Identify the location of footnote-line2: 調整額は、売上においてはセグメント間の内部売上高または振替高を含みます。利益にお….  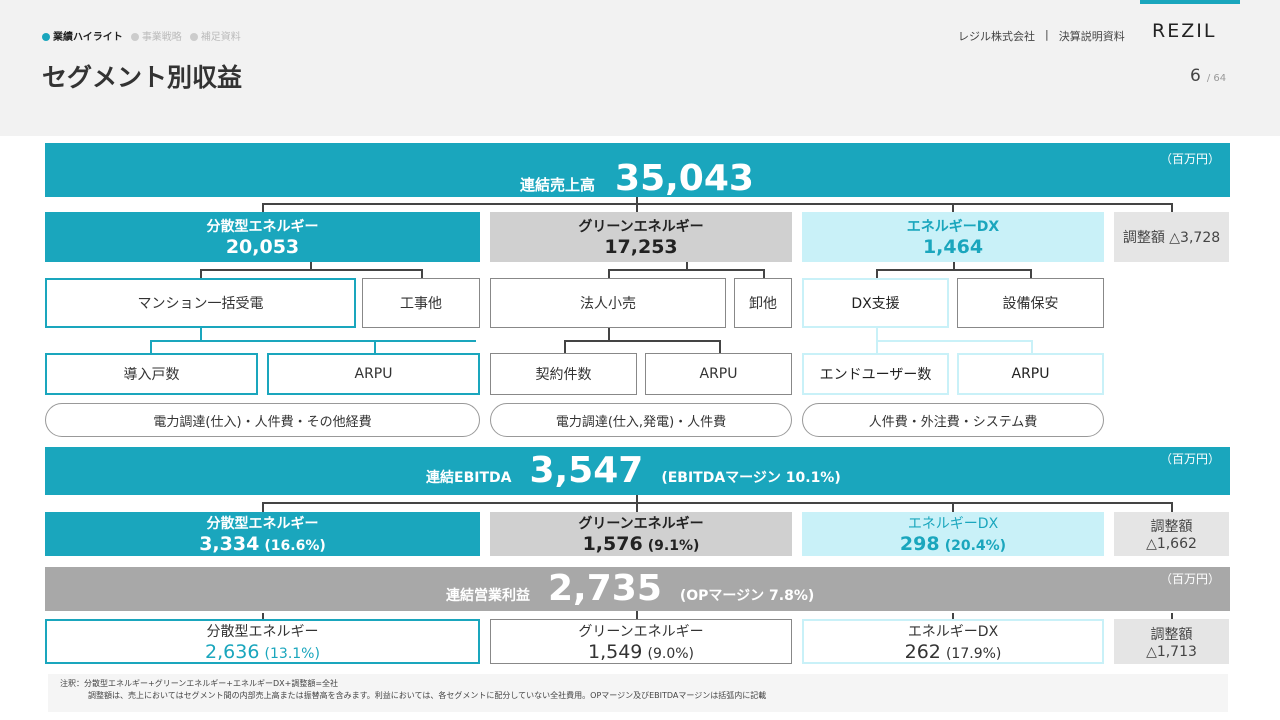
(427, 695).